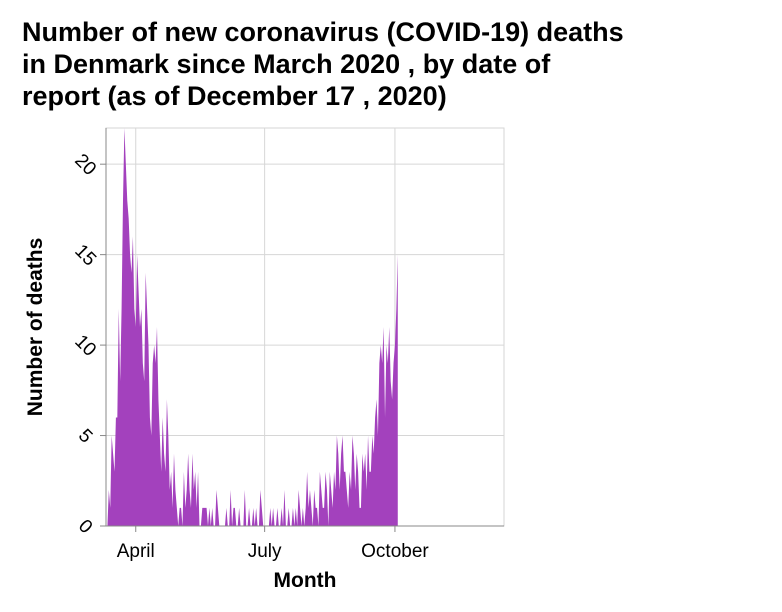 The width and height of the screenshot is (782, 612). I want to click on y-tick-label: 20, so click(85, 165).